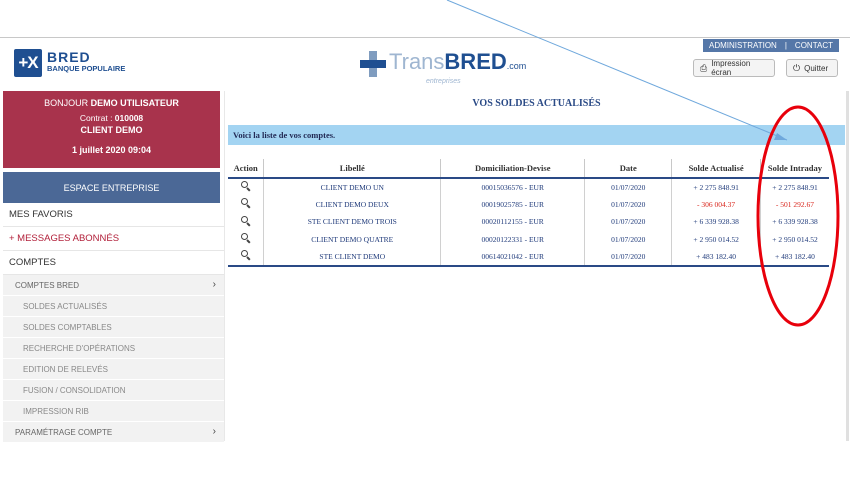  Describe the element at coordinates (113, 306) in the screenshot. I see `sidebar-item-soldes-actualises: SOLDES ACTUALISÉS` at that location.